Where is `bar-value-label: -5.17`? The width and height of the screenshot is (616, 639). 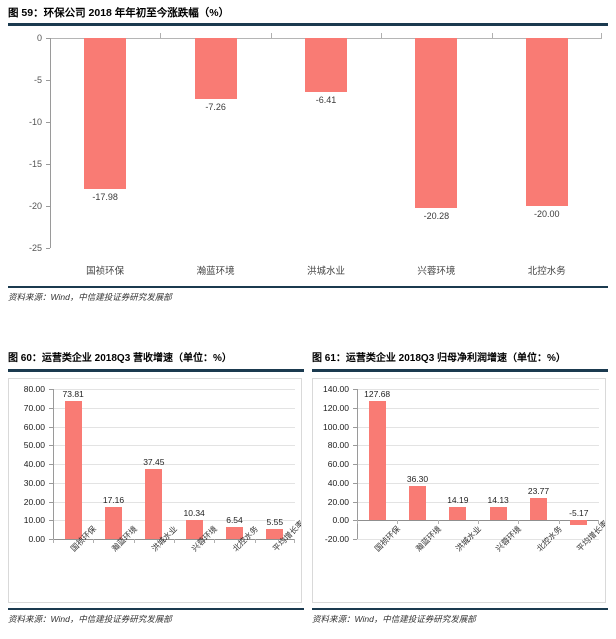
bar-value-label: -5.17 is located at coordinates (579, 513).